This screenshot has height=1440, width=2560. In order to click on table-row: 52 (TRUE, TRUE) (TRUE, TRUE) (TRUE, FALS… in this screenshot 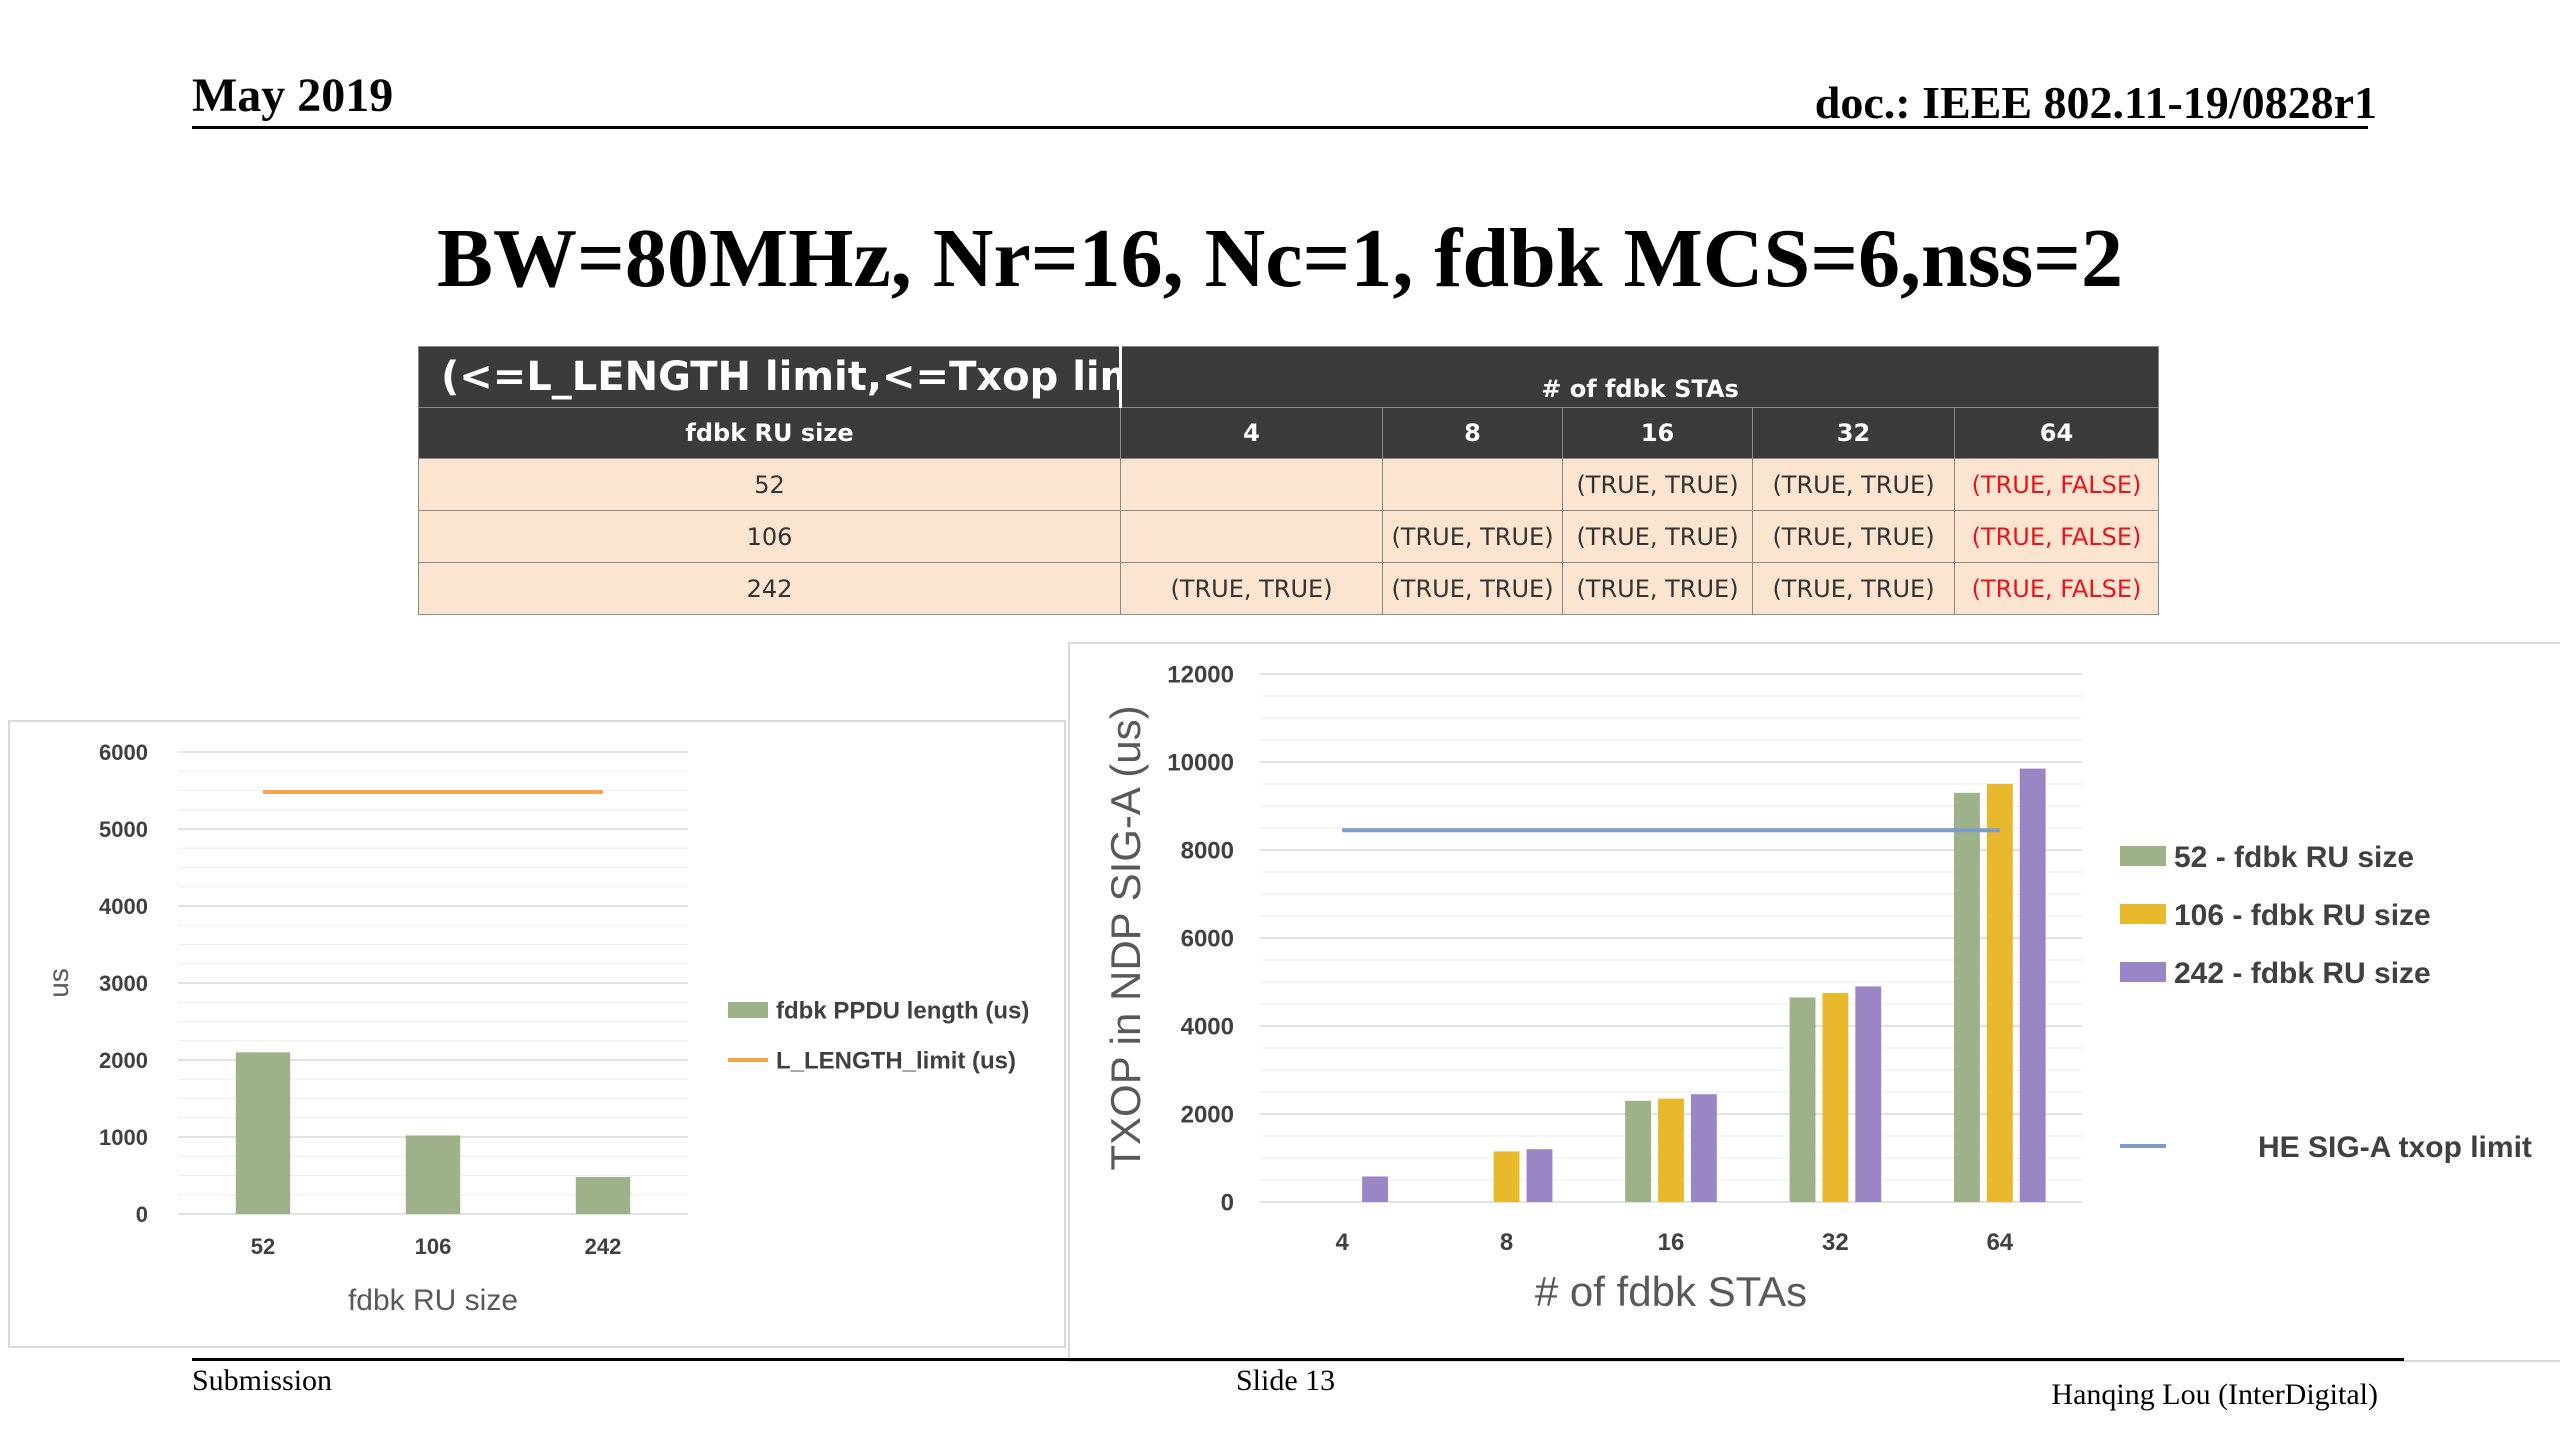, I will do `click(1288, 484)`.